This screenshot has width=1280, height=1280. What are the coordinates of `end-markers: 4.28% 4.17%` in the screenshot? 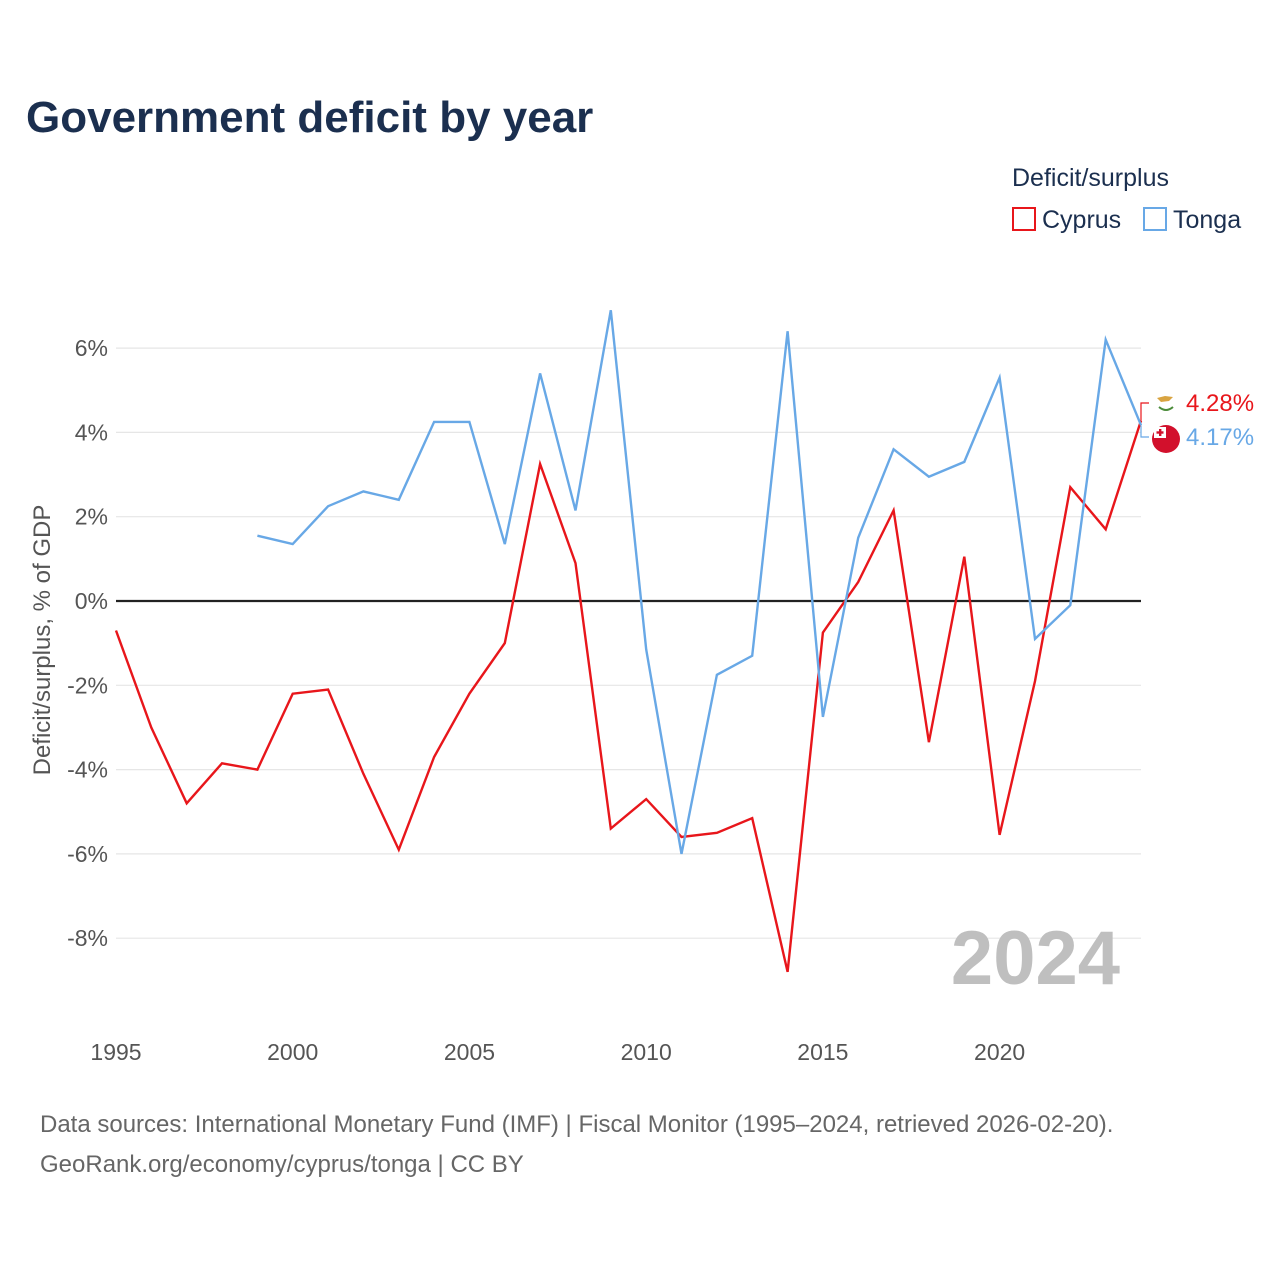 It's located at (1197, 421).